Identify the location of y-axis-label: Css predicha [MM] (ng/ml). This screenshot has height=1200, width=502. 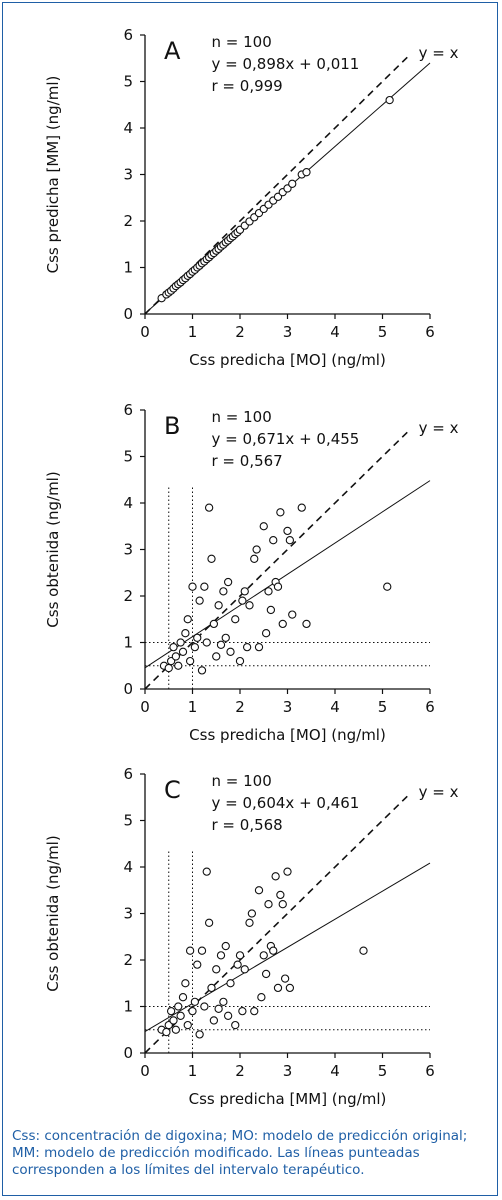
(53, 175).